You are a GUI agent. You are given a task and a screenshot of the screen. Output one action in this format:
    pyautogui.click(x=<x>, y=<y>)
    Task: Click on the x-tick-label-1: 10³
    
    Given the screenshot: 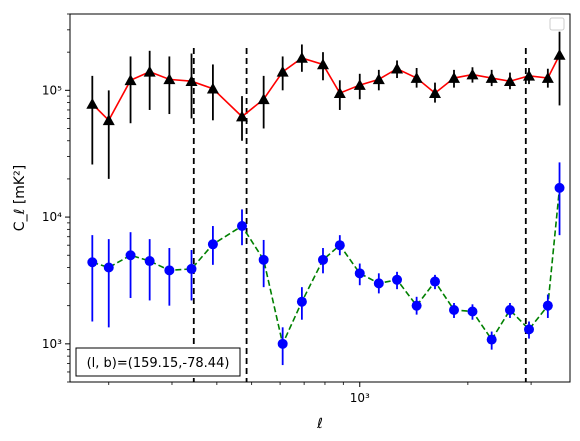 What is the action you would take?
    pyautogui.click(x=360, y=398)
    